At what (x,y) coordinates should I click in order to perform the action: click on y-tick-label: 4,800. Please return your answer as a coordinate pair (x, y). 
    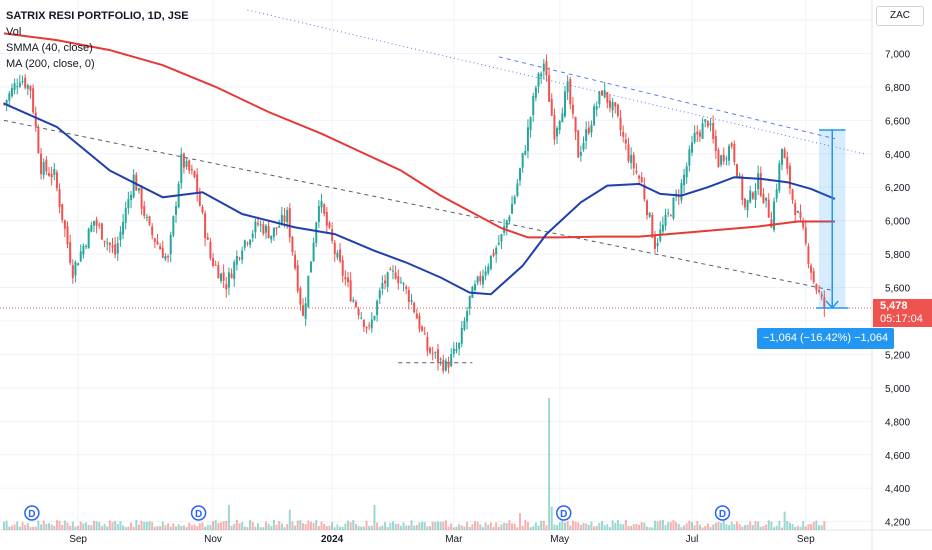
    Looking at the image, I should click on (897, 422).